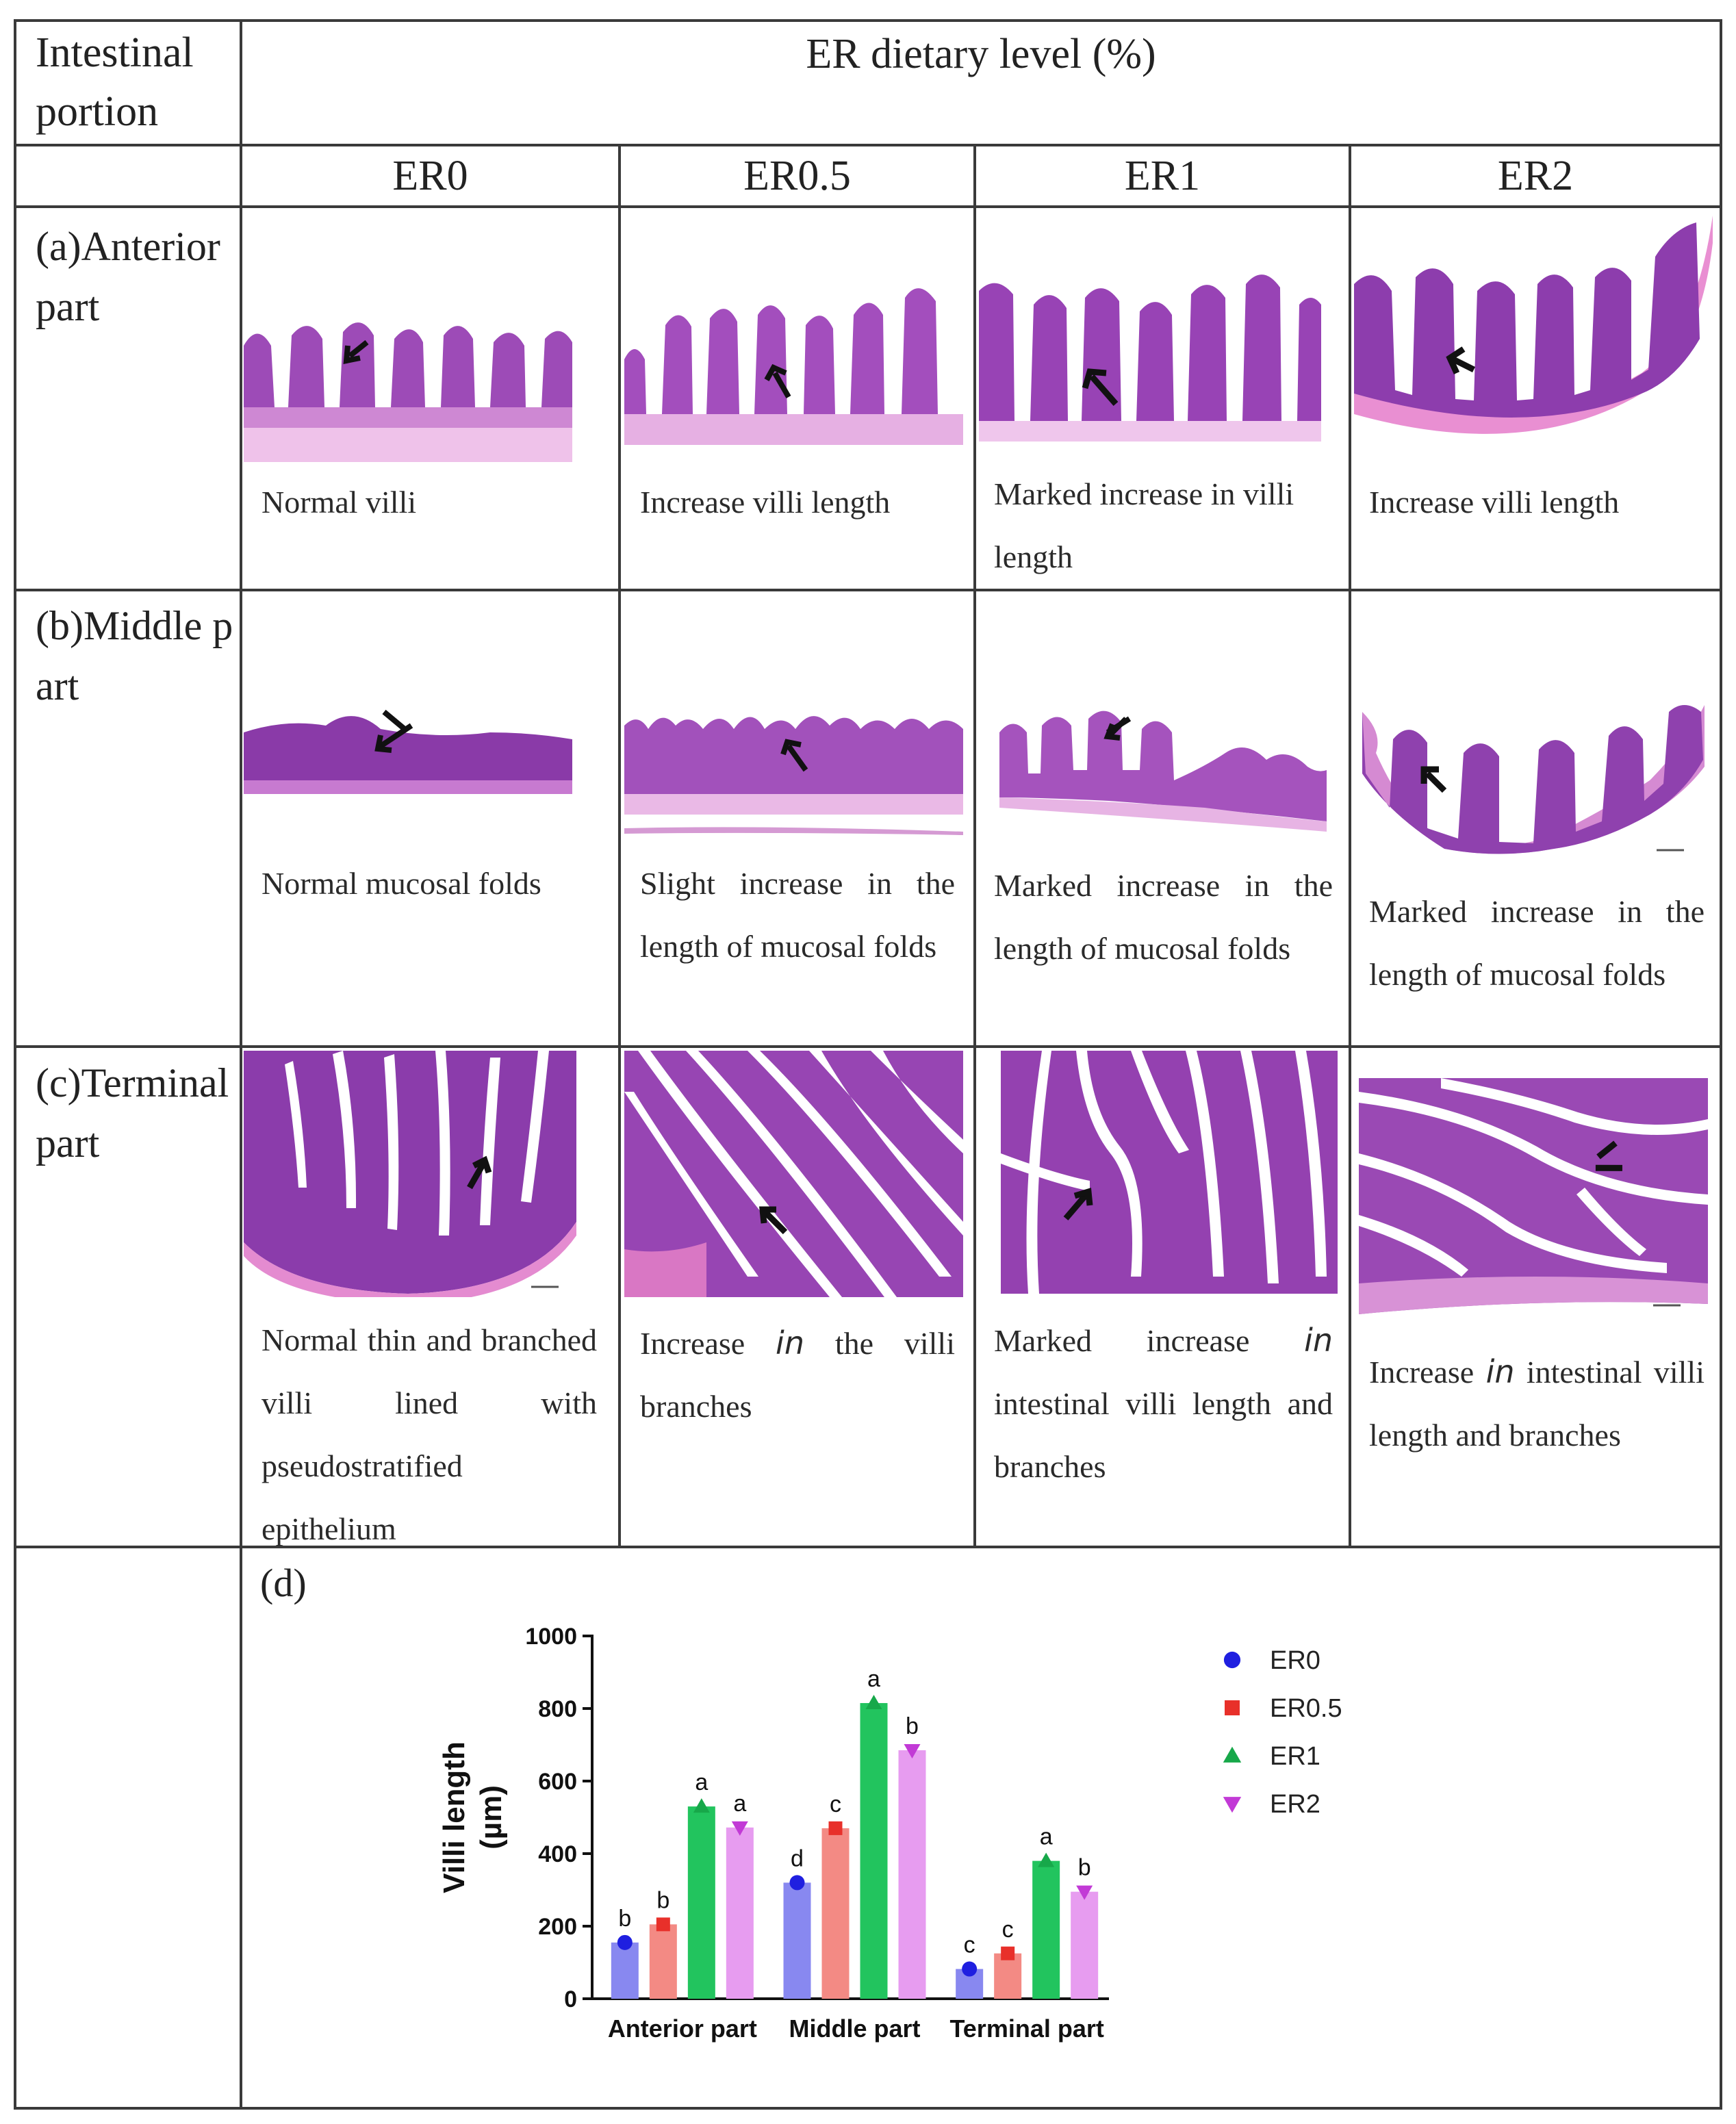 The height and width of the screenshot is (2124, 1736). Describe the element at coordinates (1162, 176) in the screenshot. I see `column-header-er1: ER1` at that location.